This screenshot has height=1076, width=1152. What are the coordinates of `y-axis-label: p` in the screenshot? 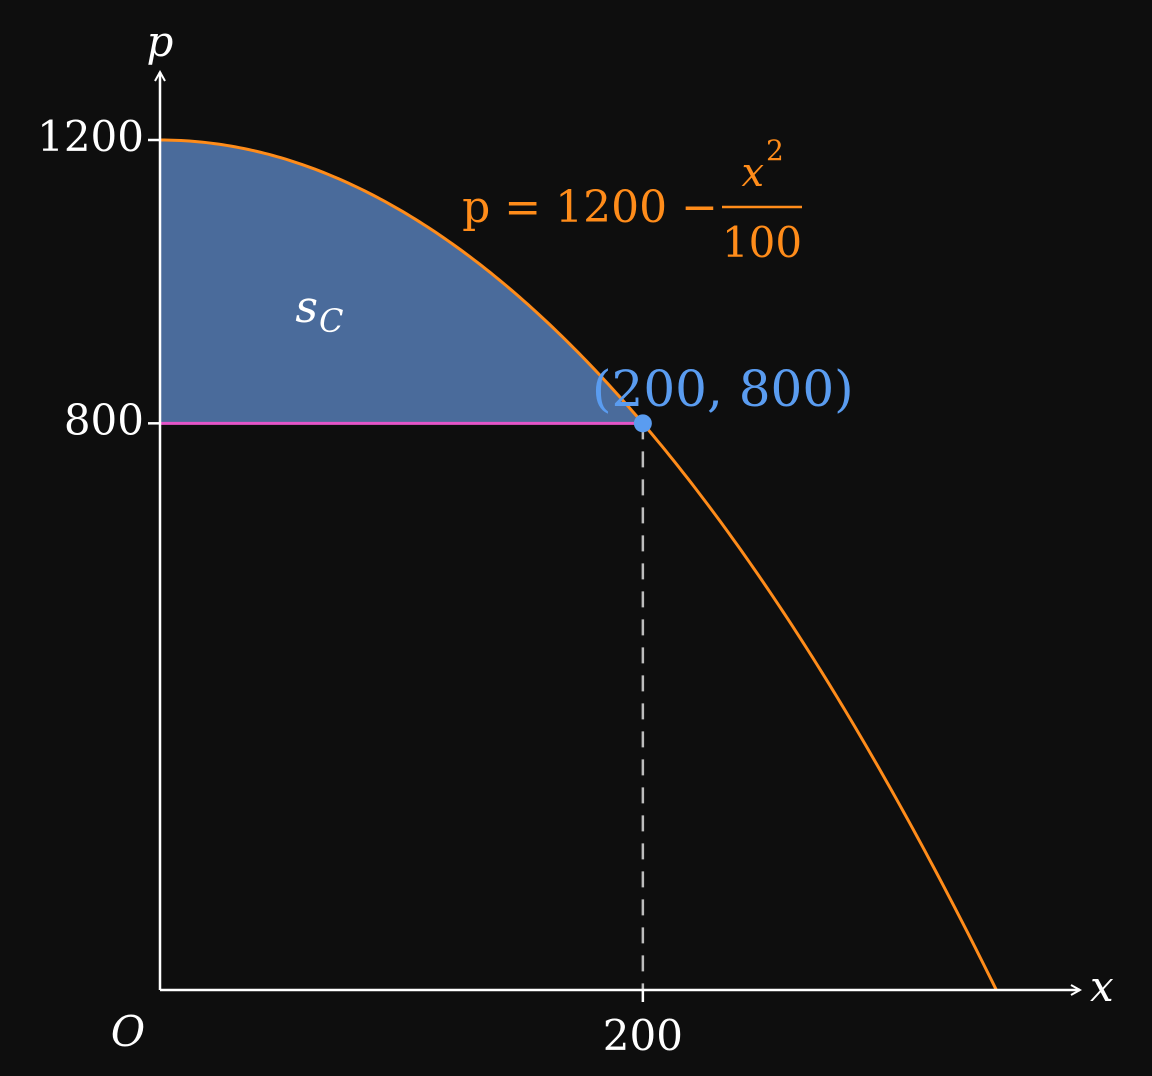 It's located at (160, 41).